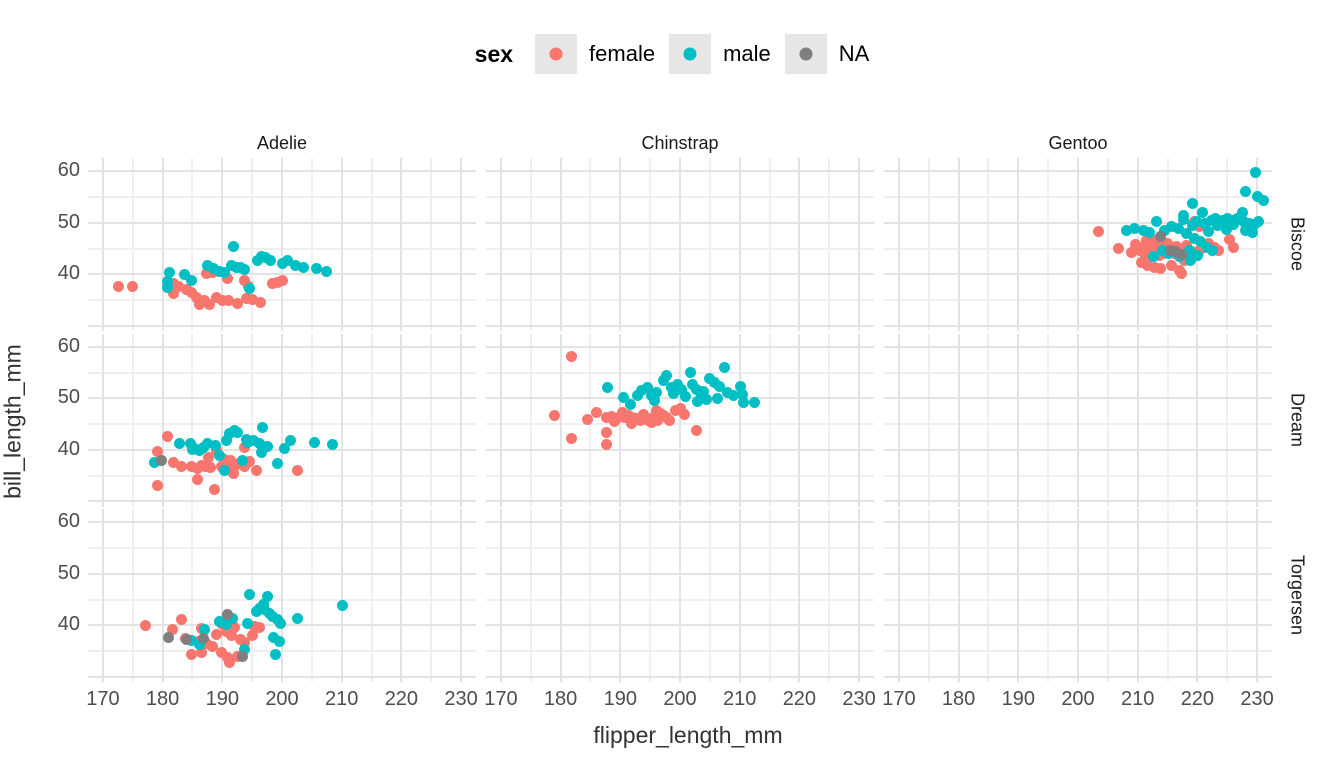 Image resolution: width=1344 pixels, height=768 pixels. I want to click on facet-strip-chinstrap: Chinstrap, so click(680, 142).